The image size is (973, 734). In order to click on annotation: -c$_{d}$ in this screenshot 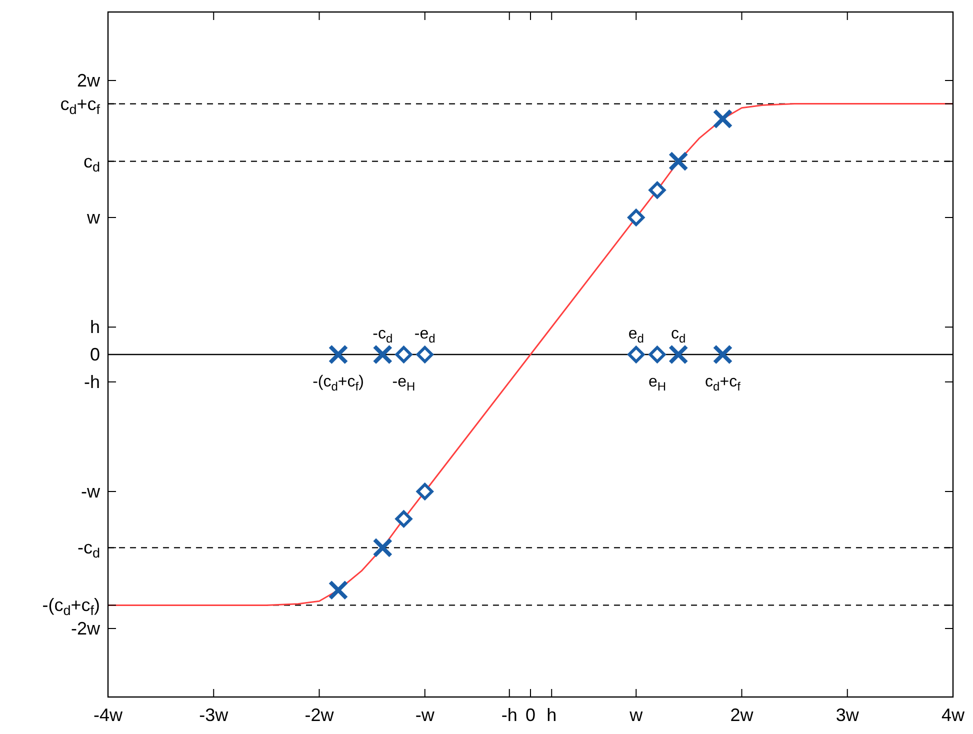, I will do `click(382, 336)`.